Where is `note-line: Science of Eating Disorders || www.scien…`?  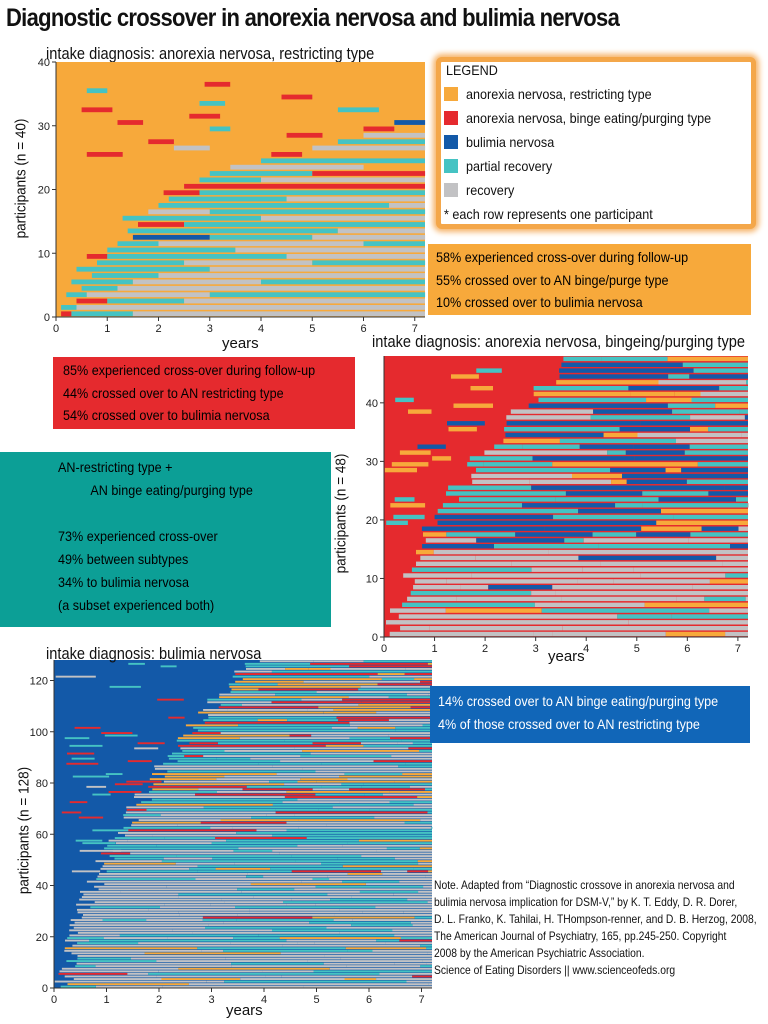 note-line: Science of Eating Disorders || www.scien… is located at coordinates (555, 970).